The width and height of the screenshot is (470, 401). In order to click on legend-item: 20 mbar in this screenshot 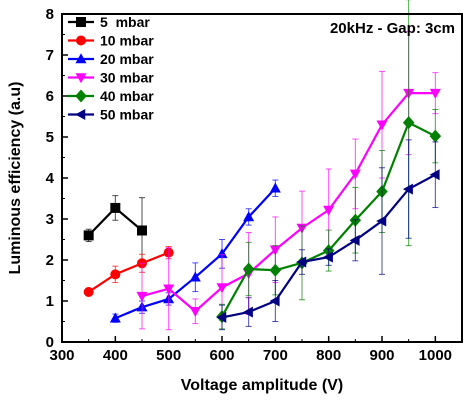, I will do `click(111, 59)`.